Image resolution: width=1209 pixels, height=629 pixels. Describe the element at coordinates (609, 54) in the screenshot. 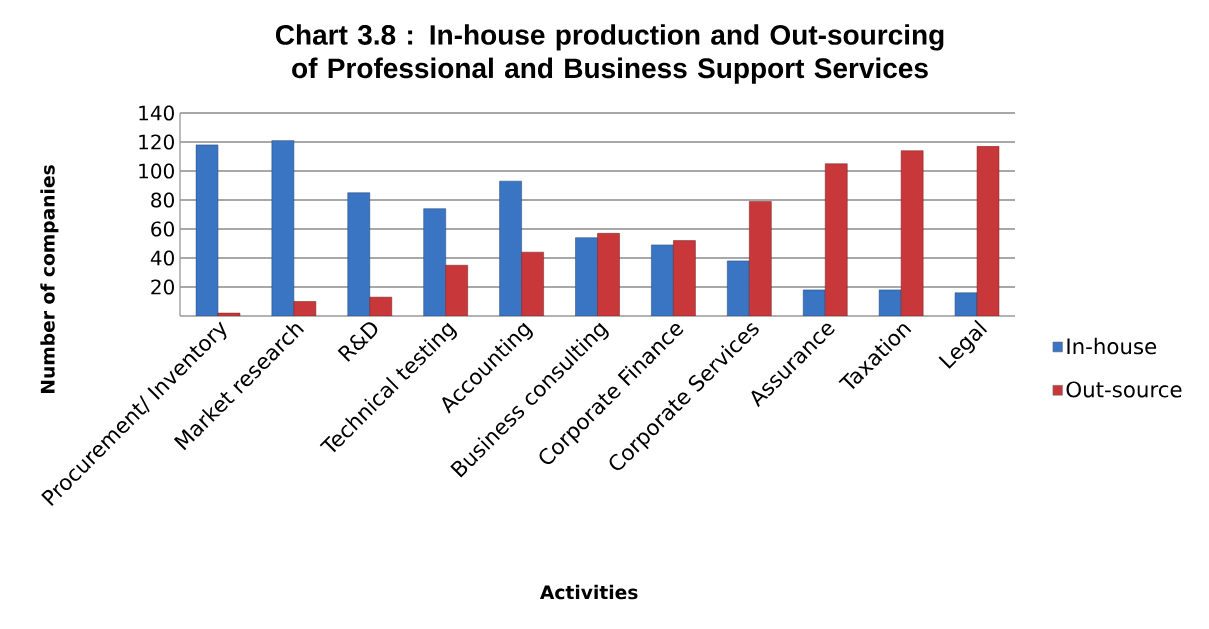

I see `chart-title: Chart 3.8 : In-house production and Out-sourcing of Professional and Business Support Services` at that location.